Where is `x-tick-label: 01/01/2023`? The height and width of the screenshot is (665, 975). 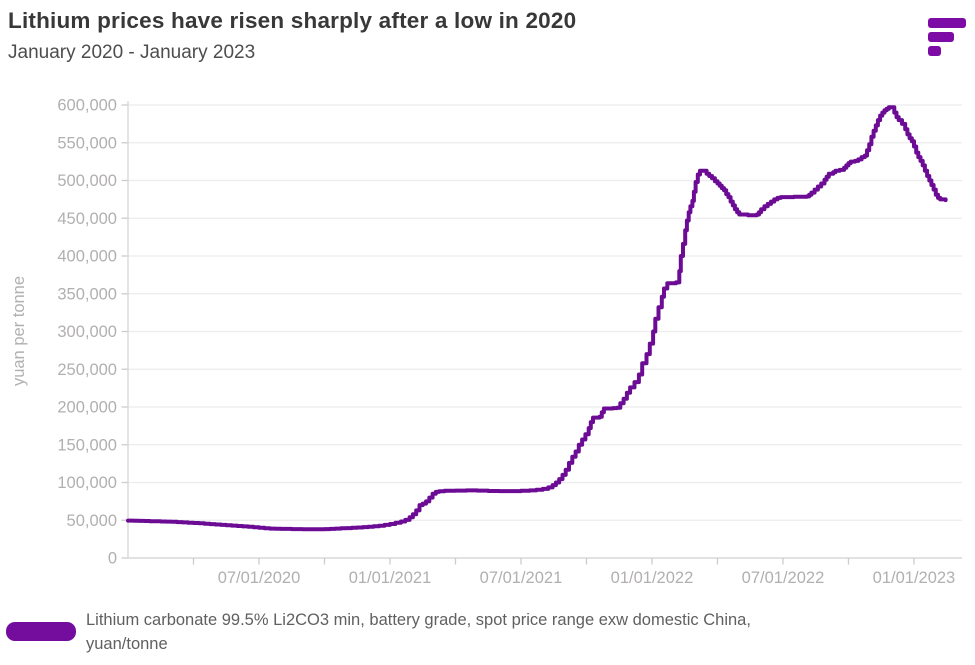
x-tick-label: 01/01/2023 is located at coordinates (914, 578).